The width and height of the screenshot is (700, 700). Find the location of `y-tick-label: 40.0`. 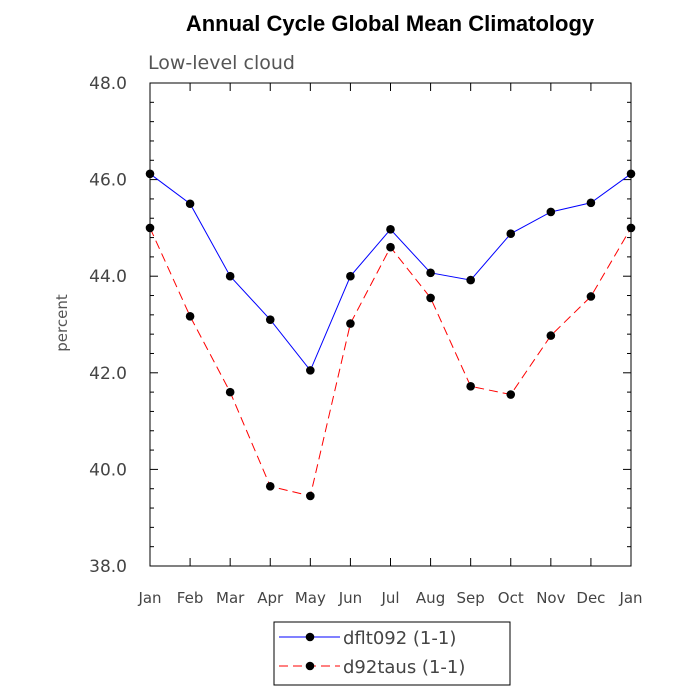

y-tick-label: 40.0 is located at coordinates (108, 470).